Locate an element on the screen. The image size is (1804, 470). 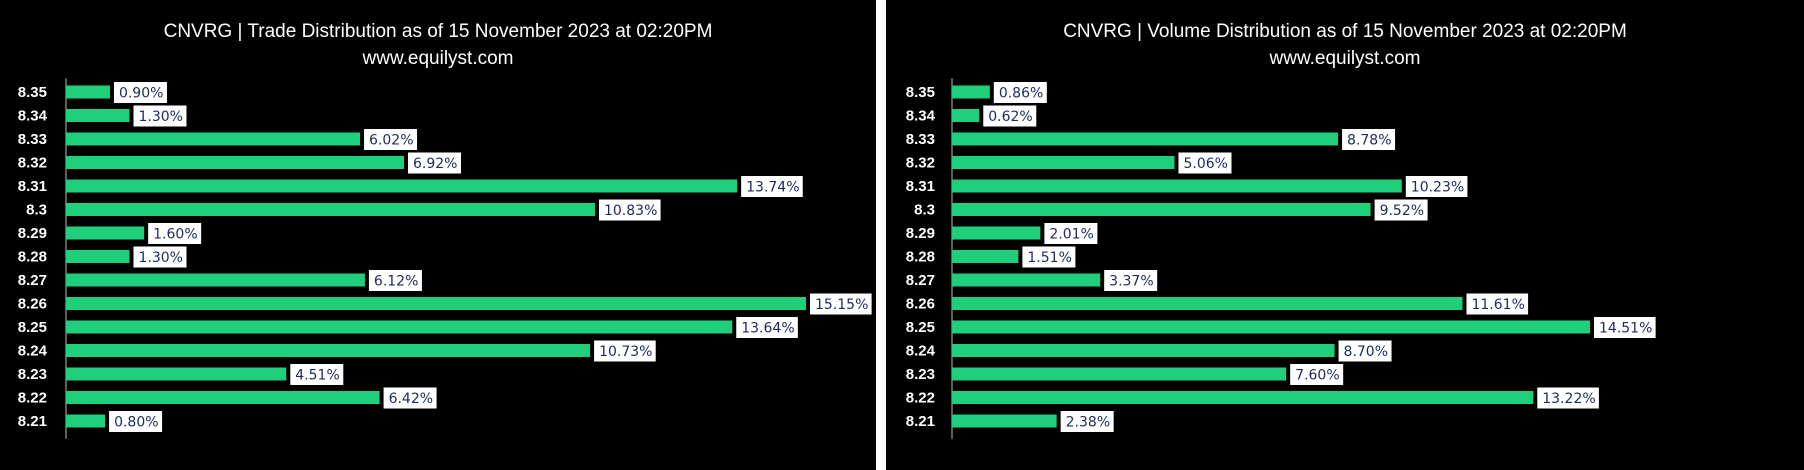
data-label: 8.78% is located at coordinates (1369, 141).